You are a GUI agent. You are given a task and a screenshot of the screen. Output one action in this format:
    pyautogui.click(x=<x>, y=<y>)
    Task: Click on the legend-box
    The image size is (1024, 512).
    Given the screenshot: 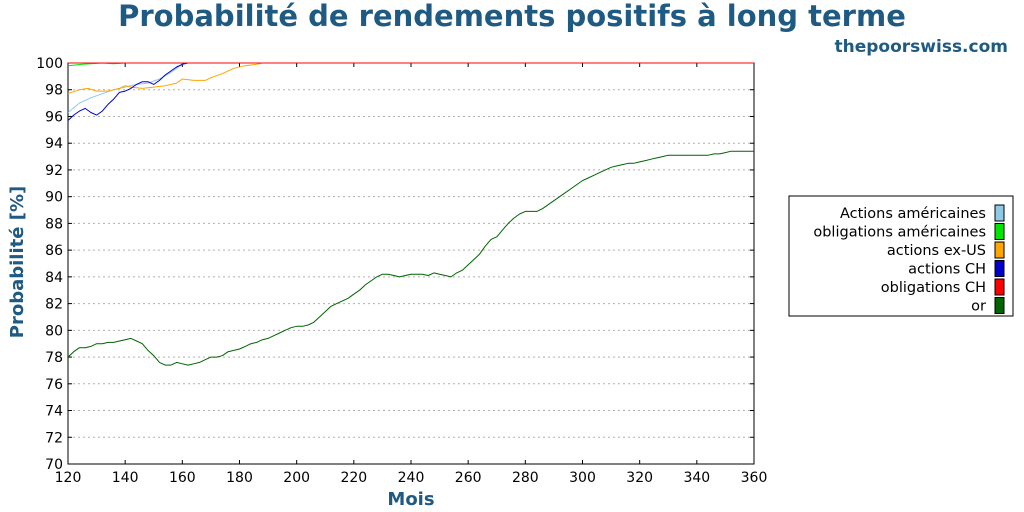 What is the action you would take?
    pyautogui.click(x=901, y=256)
    